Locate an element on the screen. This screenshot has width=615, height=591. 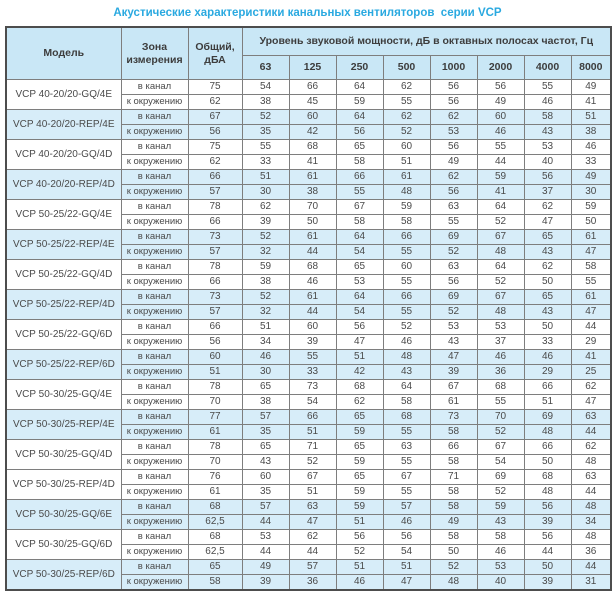
table-row: к окружению 66 39 50 58 58 55 52 47 50 is located at coordinates (309, 222).